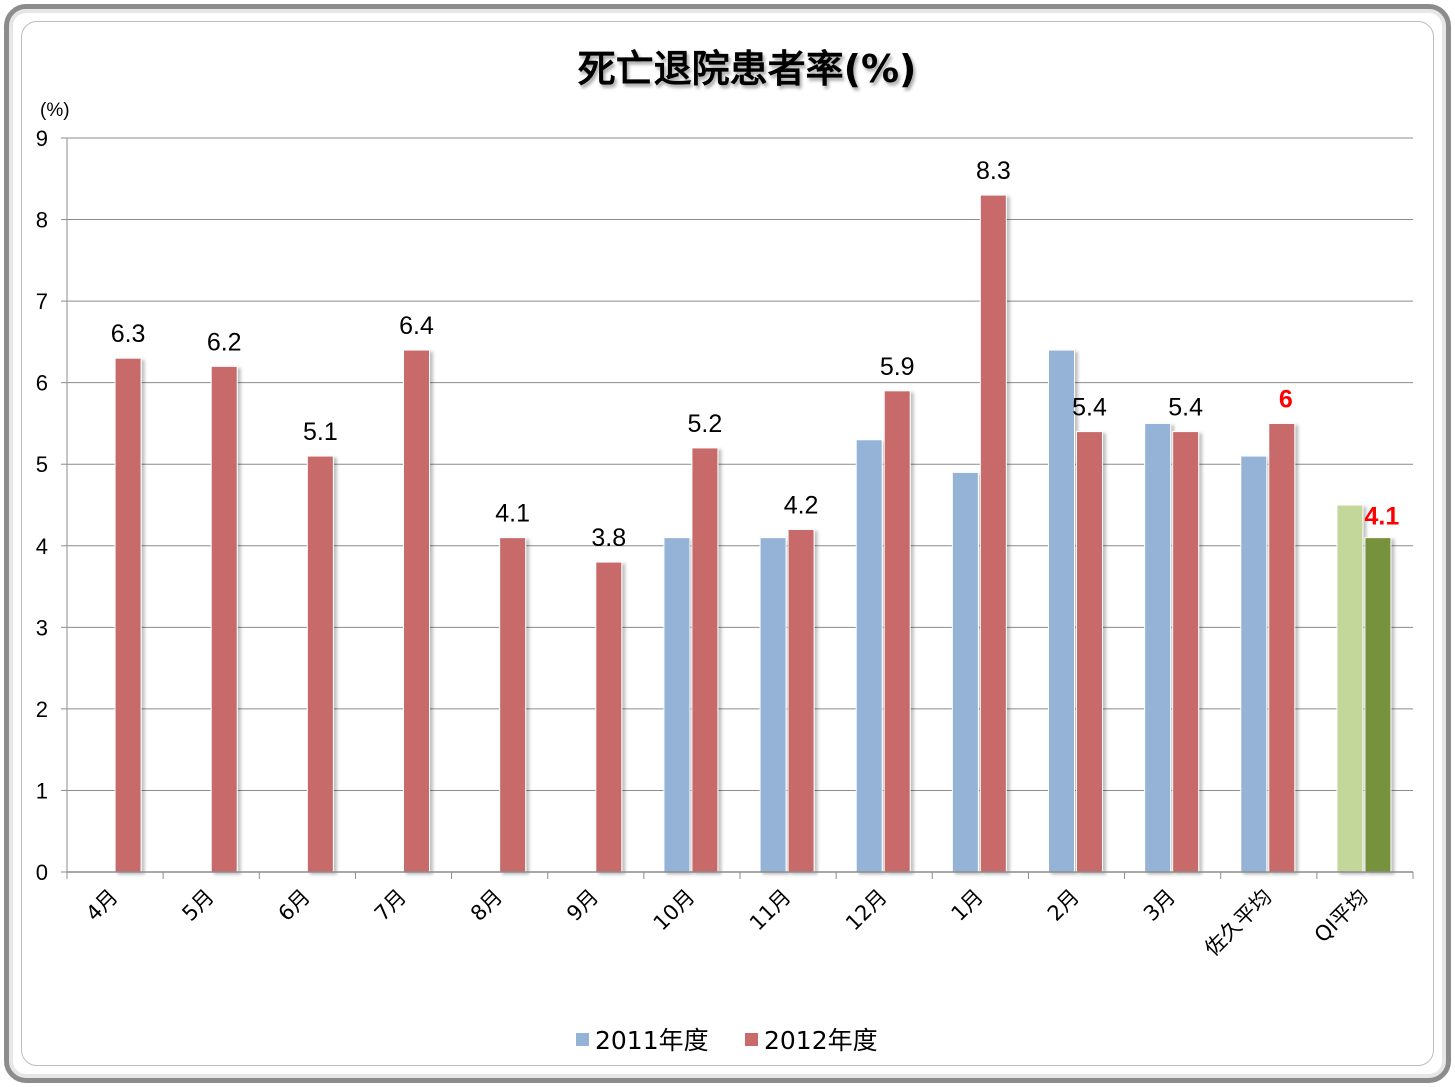  What do you see at coordinates (897, 631) in the screenshot?
I see `bar-2012-12月` at bounding box center [897, 631].